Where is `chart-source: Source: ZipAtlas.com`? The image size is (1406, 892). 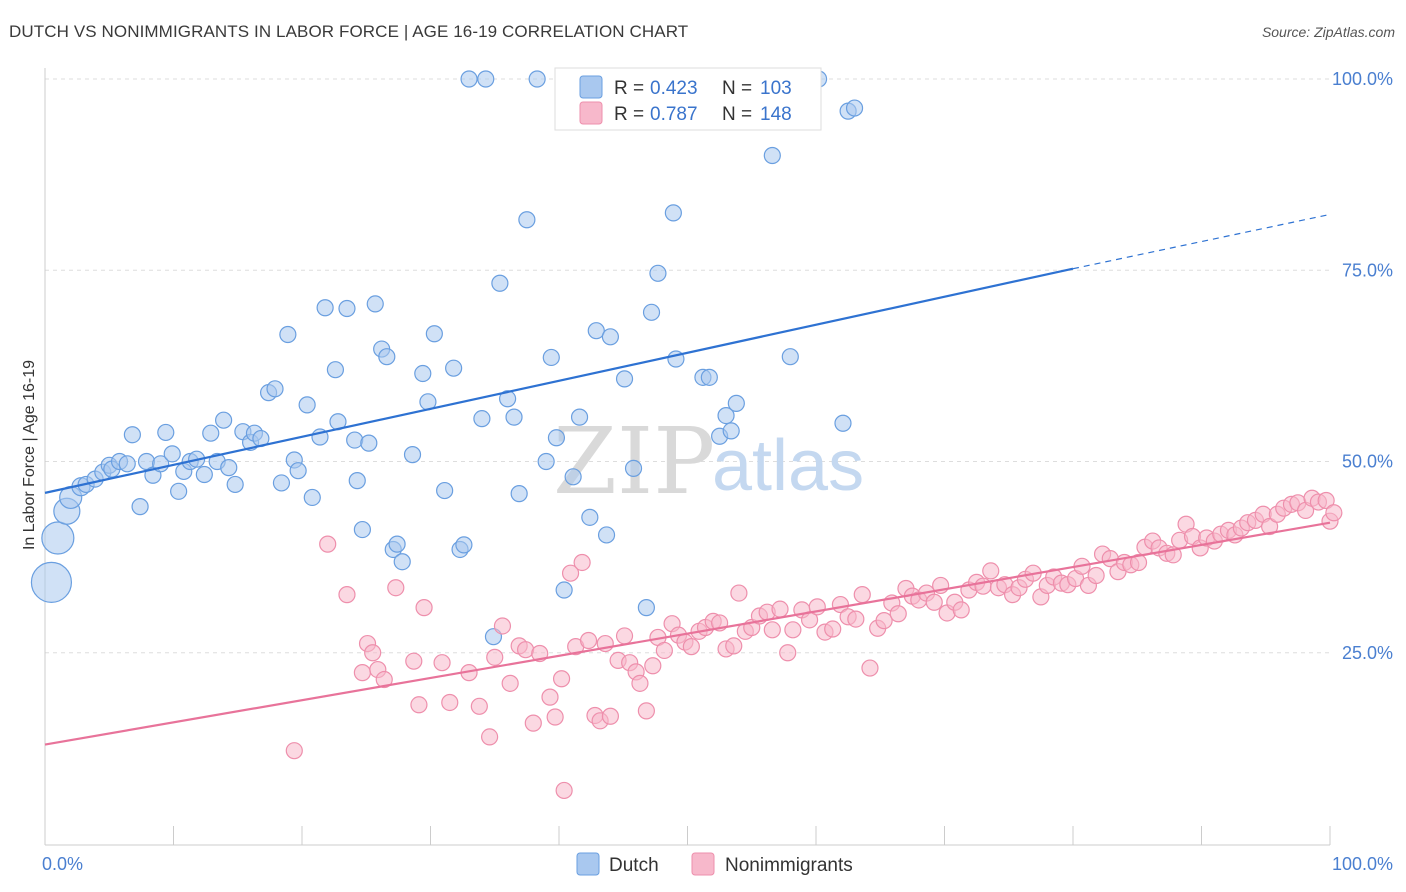 chart-source: Source: ZipAtlas.com is located at coordinates (1328, 32).